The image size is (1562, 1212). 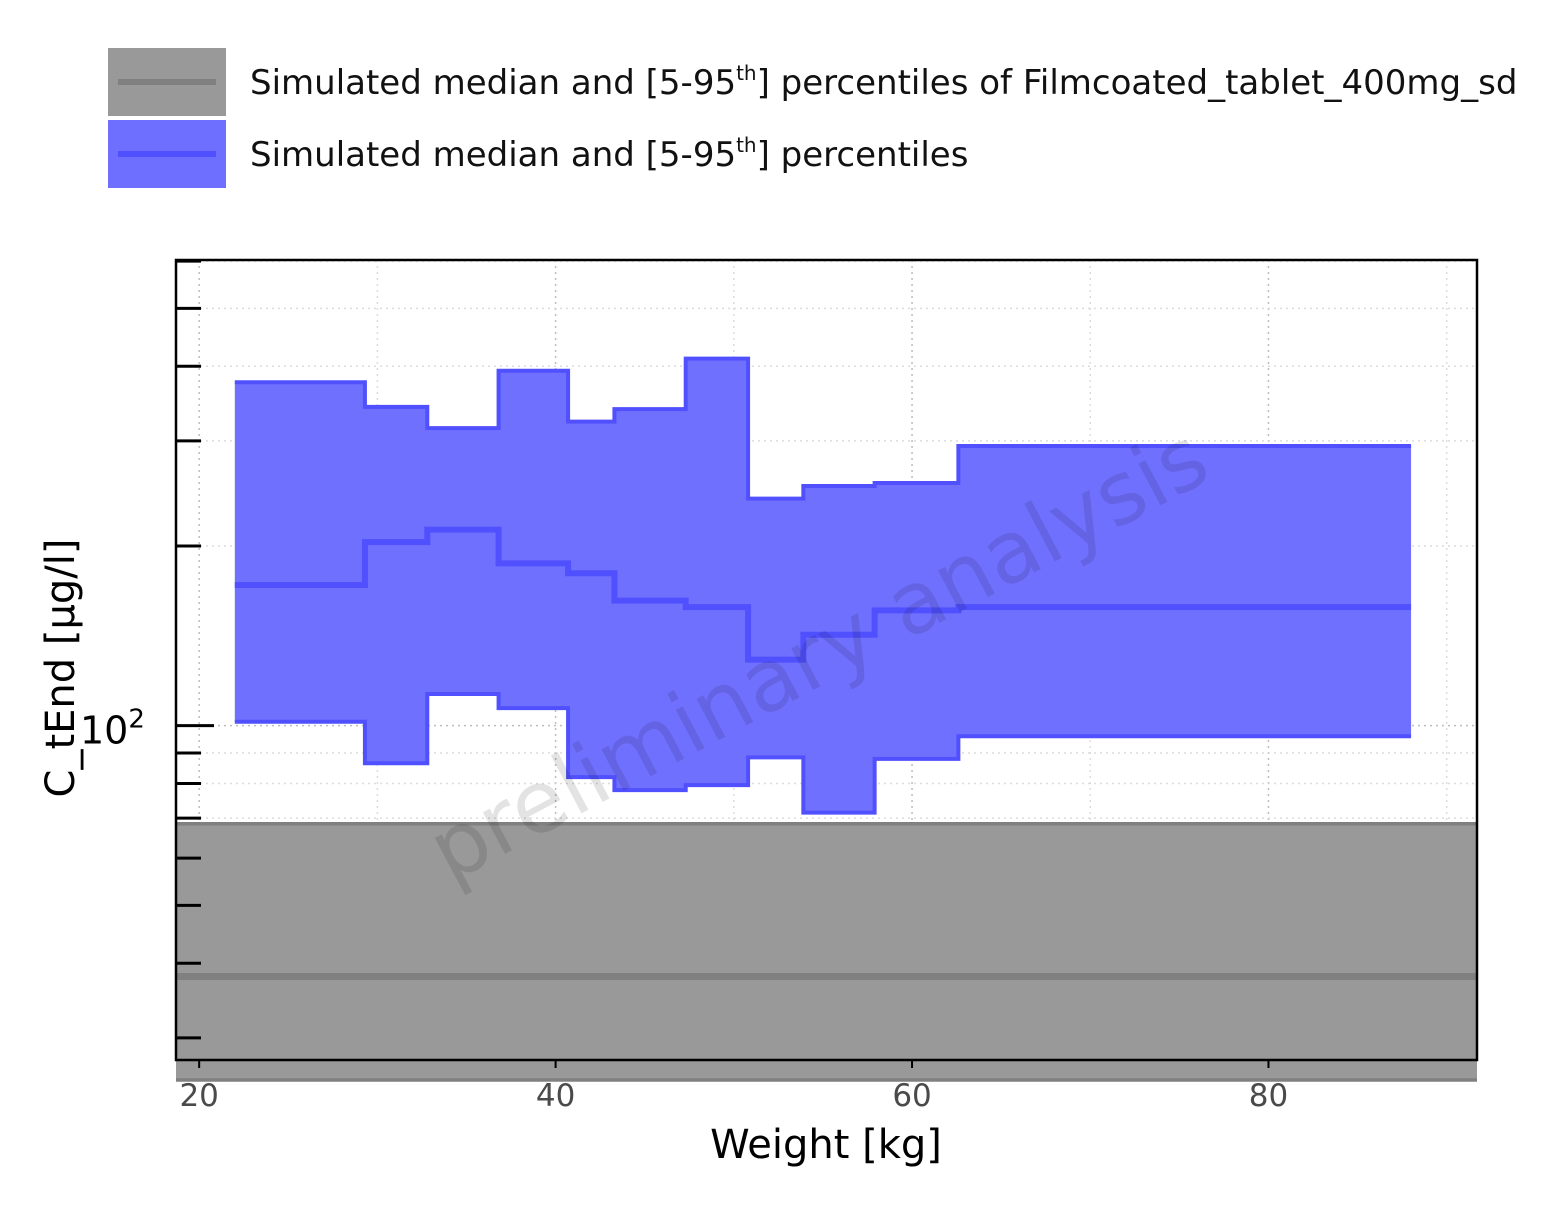 I want to click on x-tick-label: 60, so click(x=911, y=1096).